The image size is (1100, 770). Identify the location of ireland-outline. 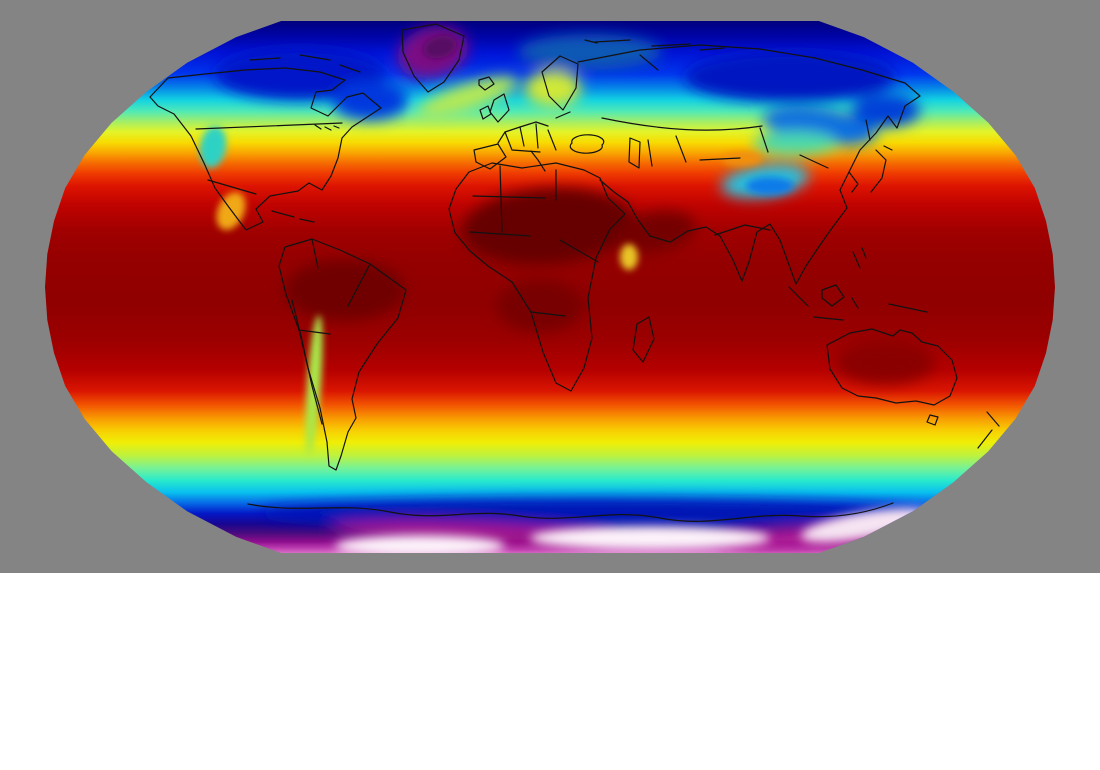
(485, 112).